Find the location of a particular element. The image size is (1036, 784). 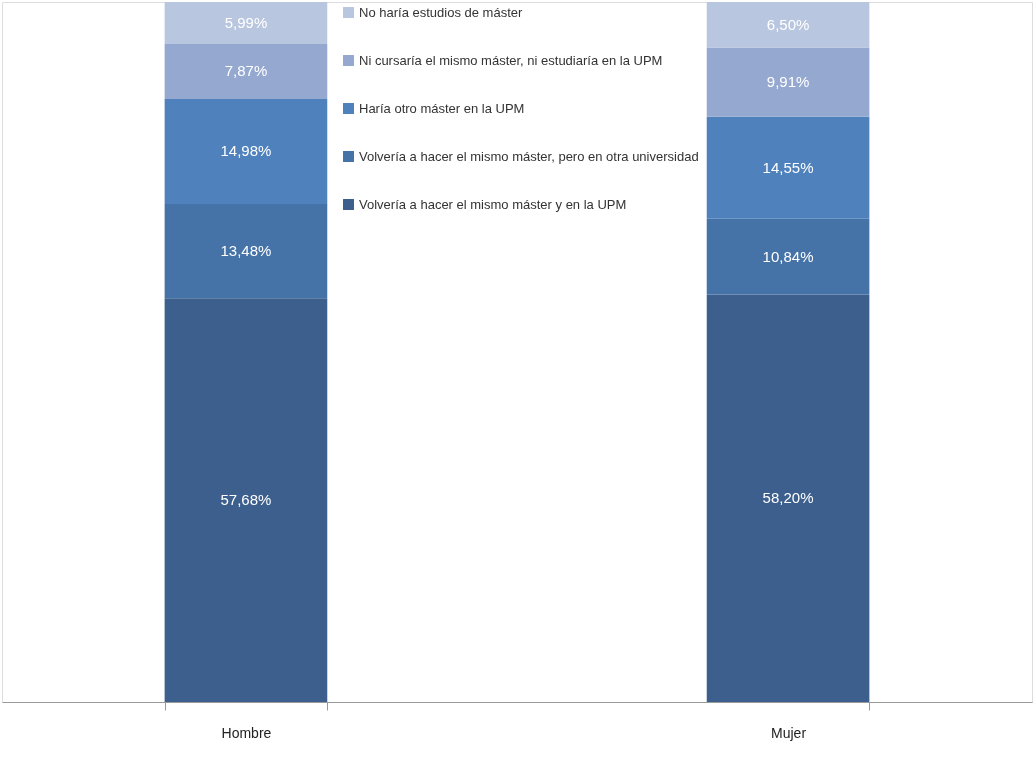

data-label: 9,91% is located at coordinates (788, 82).